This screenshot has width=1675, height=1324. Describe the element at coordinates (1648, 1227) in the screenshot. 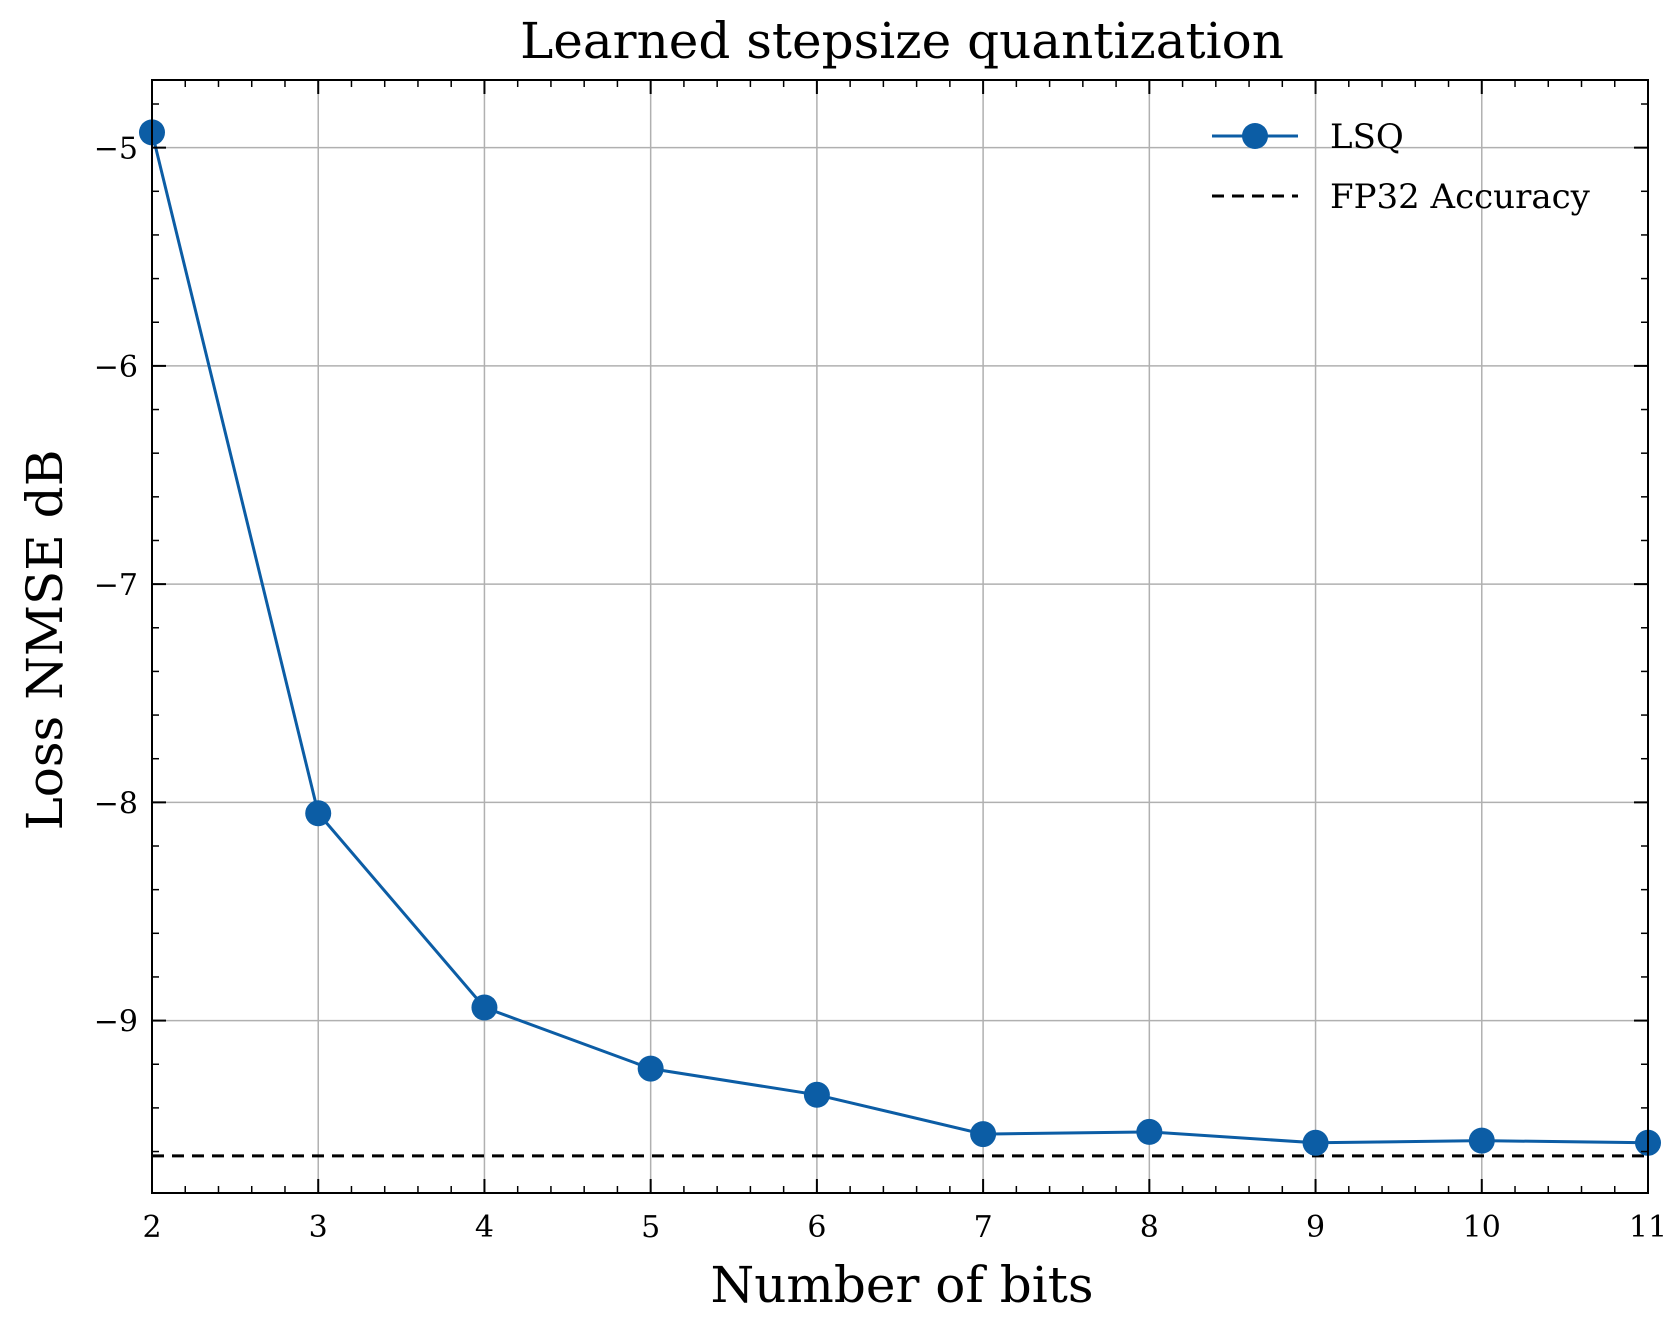

I see `x-tick-label: 11` at that location.